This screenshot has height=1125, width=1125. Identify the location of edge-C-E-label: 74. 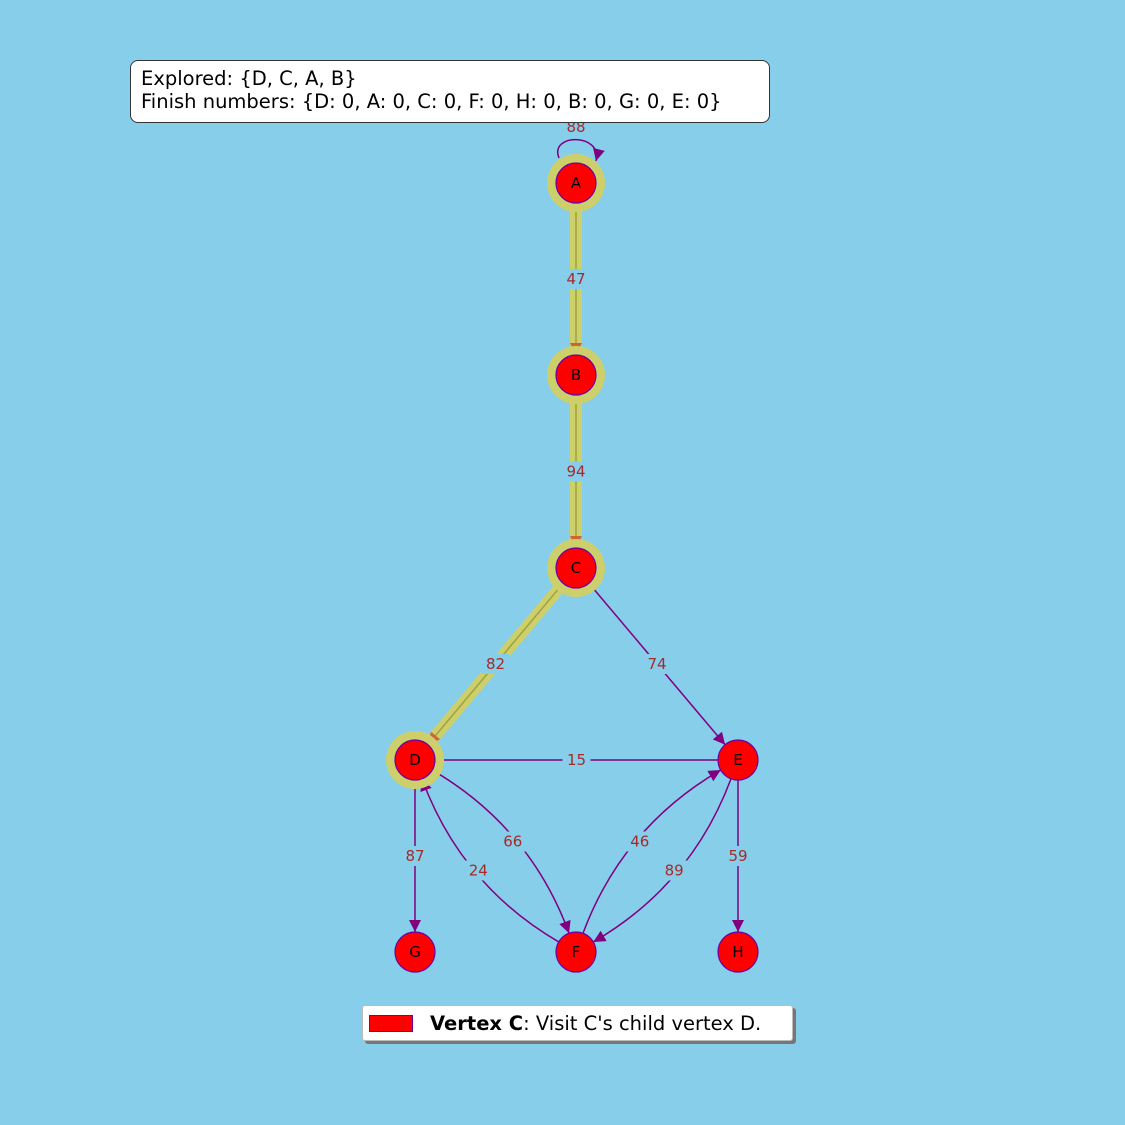
(656, 664).